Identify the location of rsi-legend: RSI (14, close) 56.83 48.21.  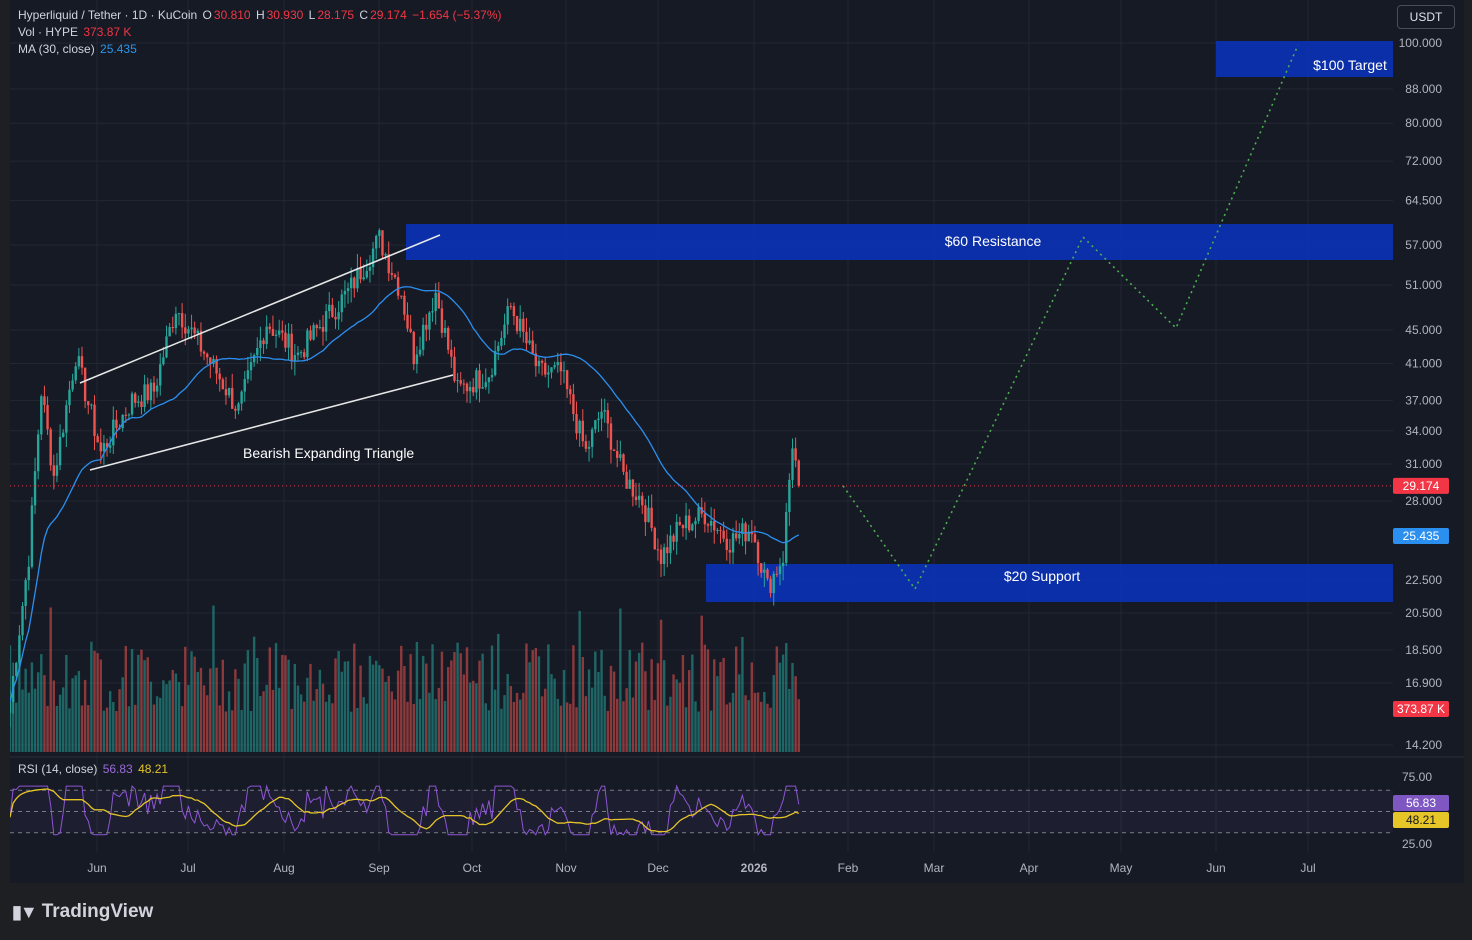
(94, 769).